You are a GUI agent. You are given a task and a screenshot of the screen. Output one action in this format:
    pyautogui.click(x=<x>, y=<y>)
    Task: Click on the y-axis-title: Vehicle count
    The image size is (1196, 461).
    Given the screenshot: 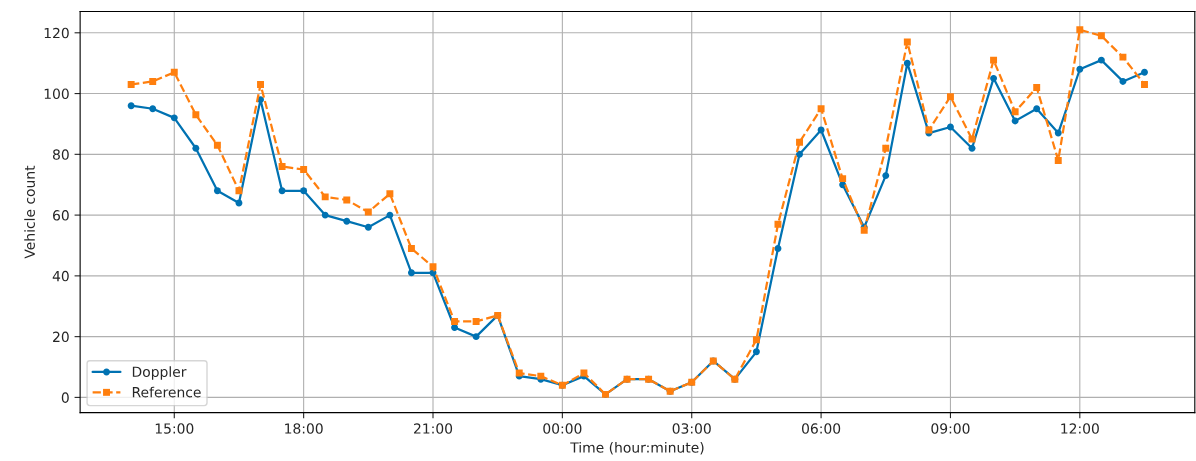 What is the action you would take?
    pyautogui.click(x=29, y=212)
    